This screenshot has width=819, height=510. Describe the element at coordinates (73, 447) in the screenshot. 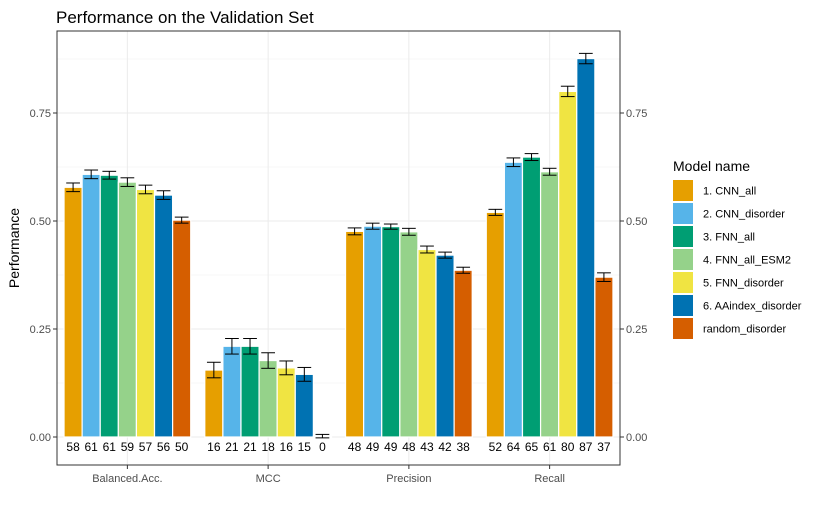

I see `bar-value-label: 58` at that location.